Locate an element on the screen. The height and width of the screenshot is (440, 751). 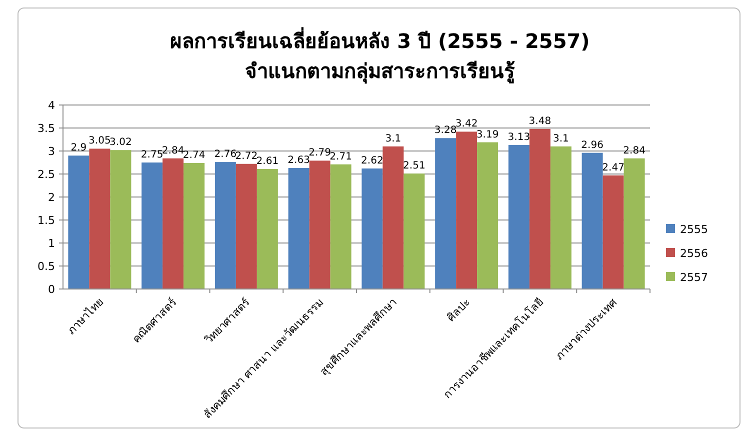
y-tick-label: 3 is located at coordinates (51, 151).